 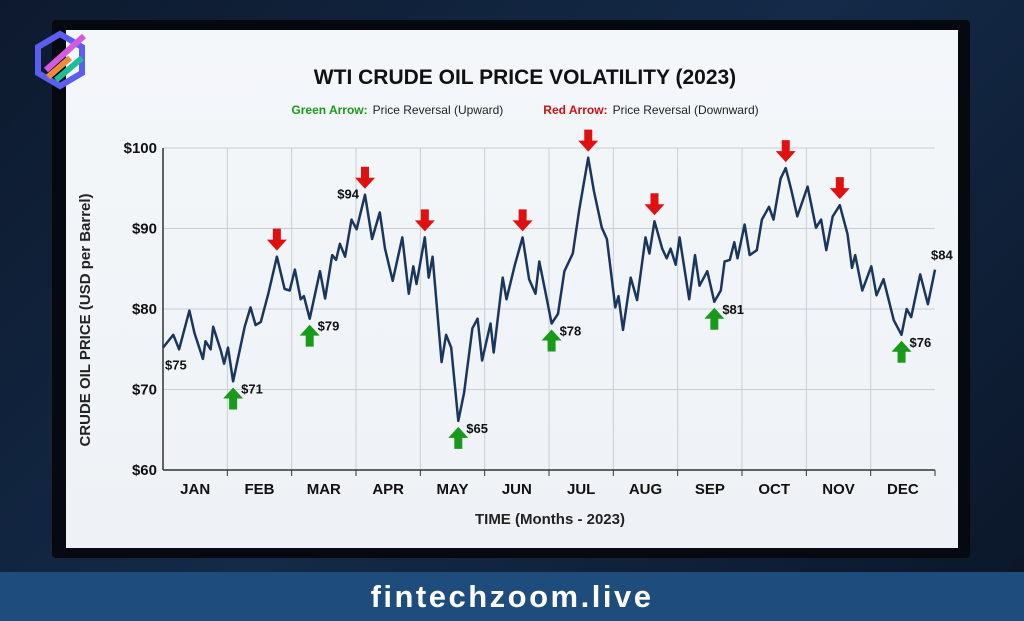 I want to click on hexagon-chart-logo, so click(x=61, y=60).